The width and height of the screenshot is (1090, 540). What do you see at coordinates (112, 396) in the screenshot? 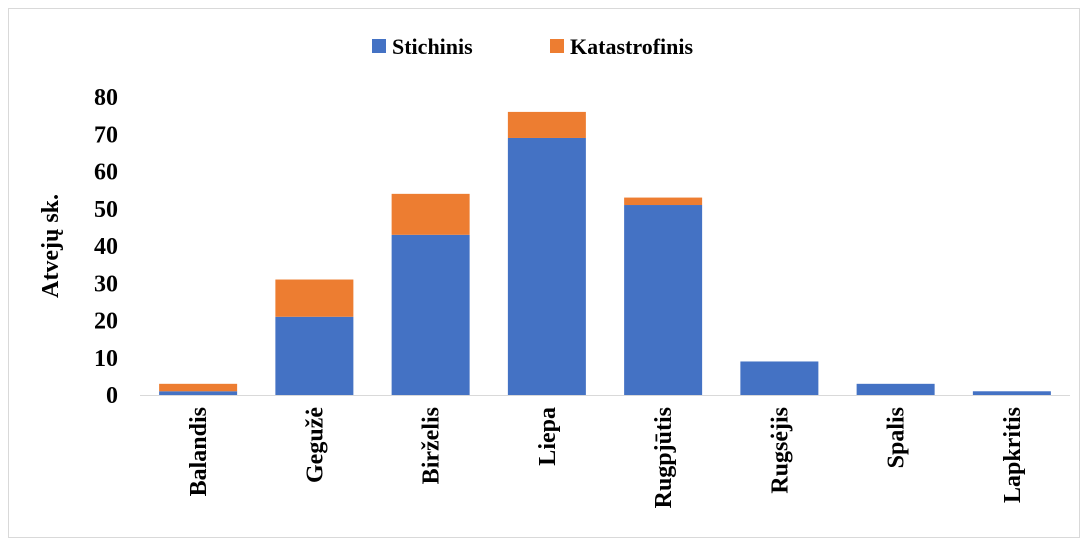
I see `y-tick-label: 0` at bounding box center [112, 396].